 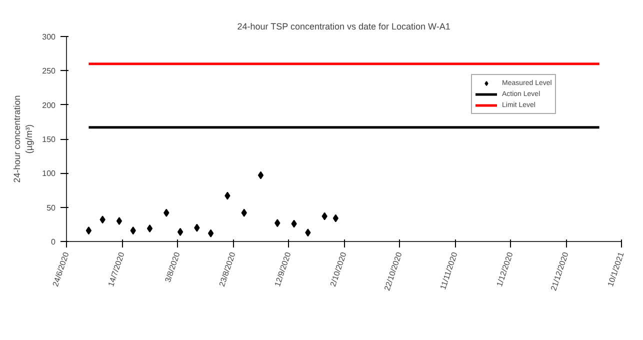 What do you see at coordinates (23, 139) in the screenshot?
I see `y-axis-title: 24-hour concentration (µg/m³)` at bounding box center [23, 139].